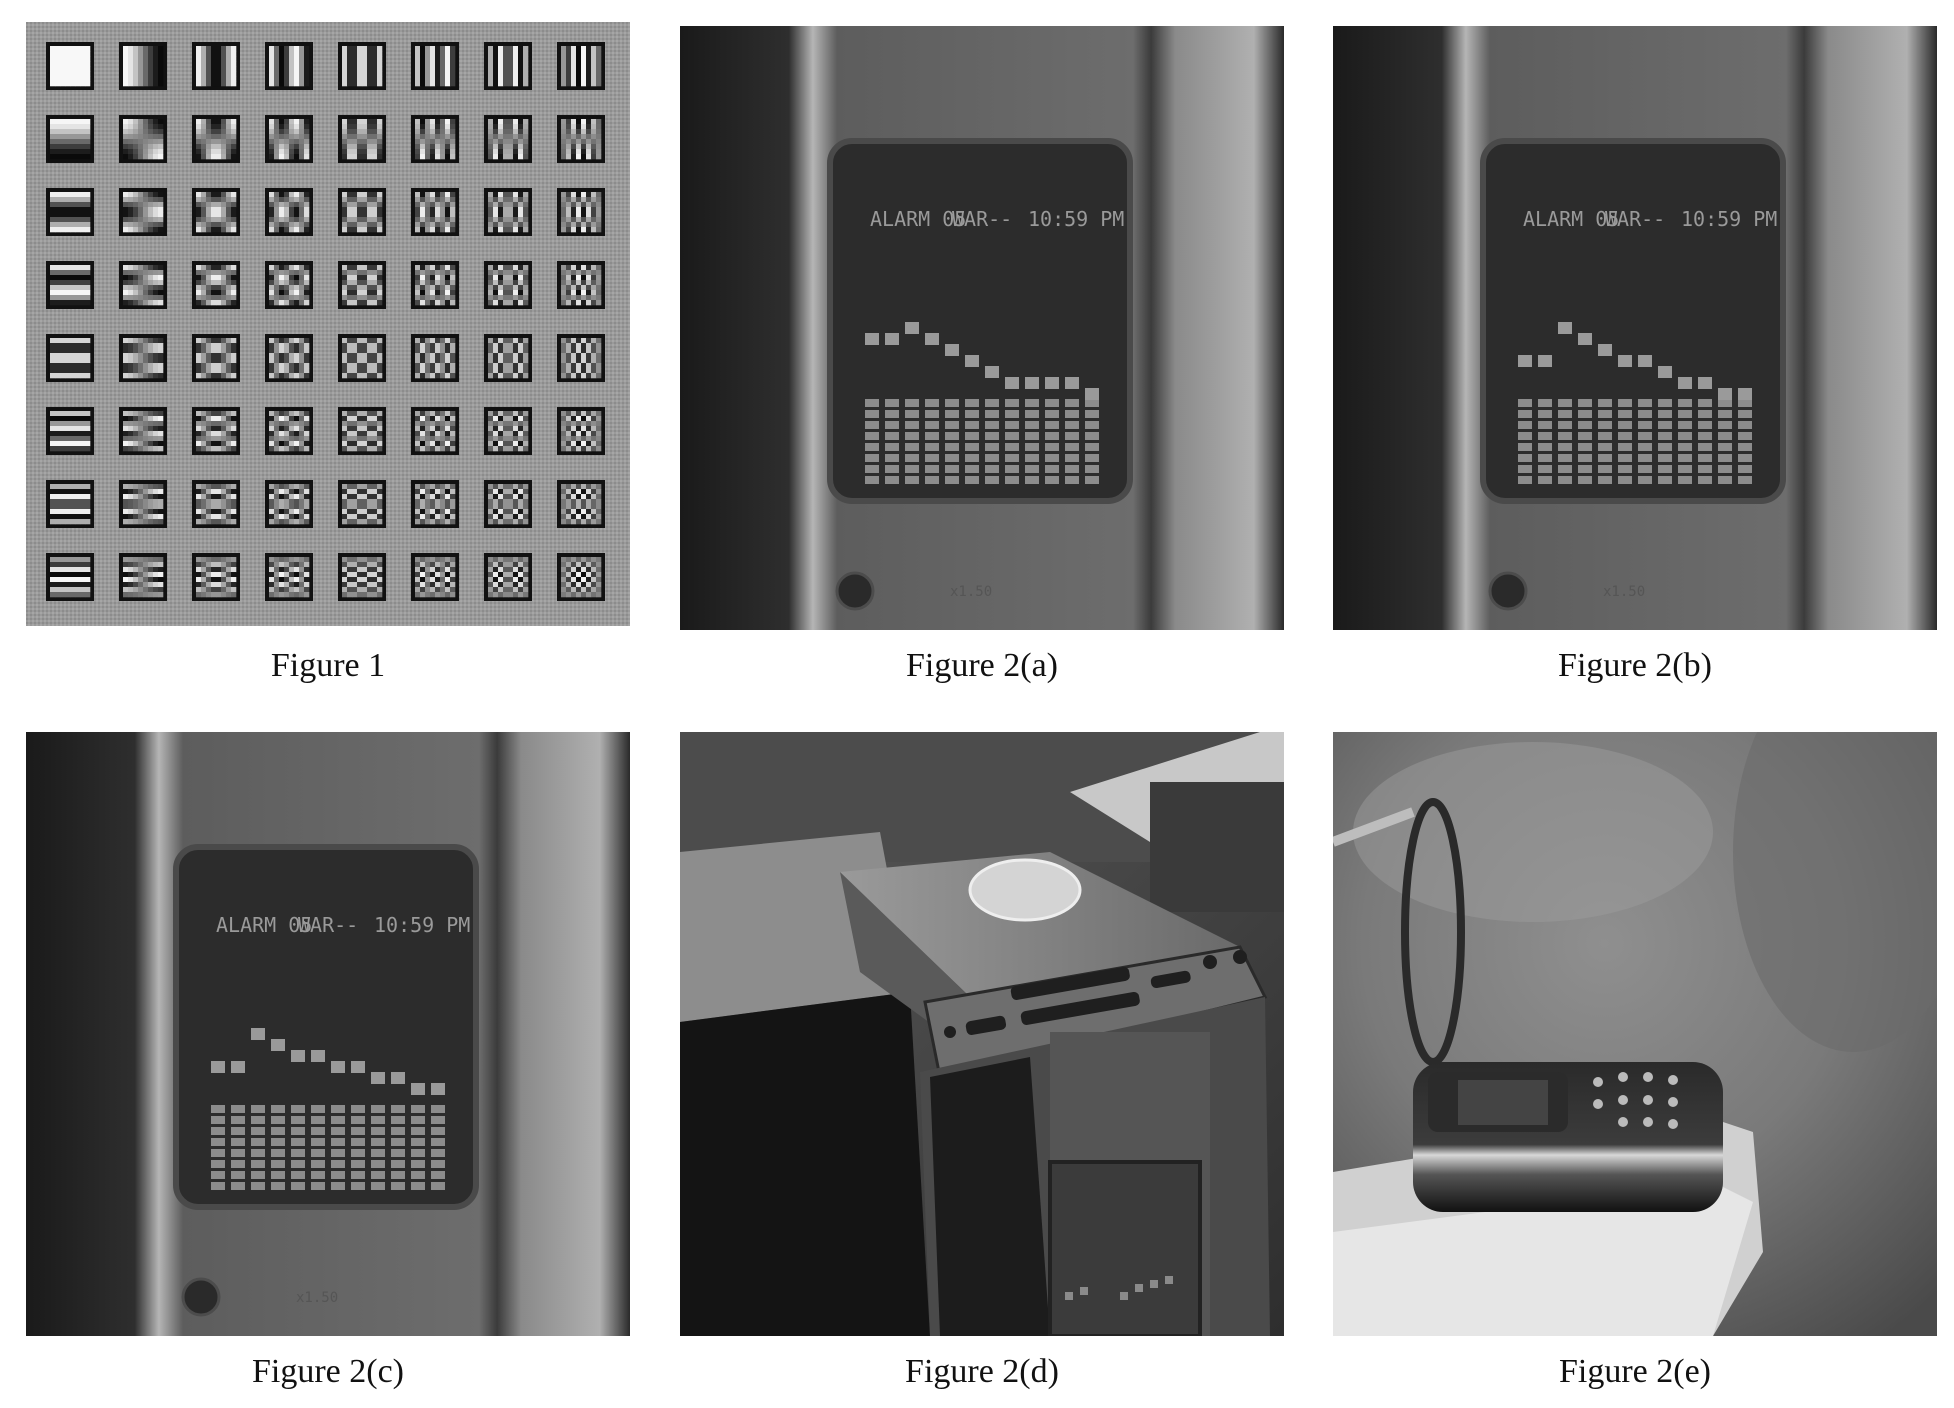  What do you see at coordinates (1634, 1371) in the screenshot?
I see `figure-2e-caption: Figure 2(e)` at bounding box center [1634, 1371].